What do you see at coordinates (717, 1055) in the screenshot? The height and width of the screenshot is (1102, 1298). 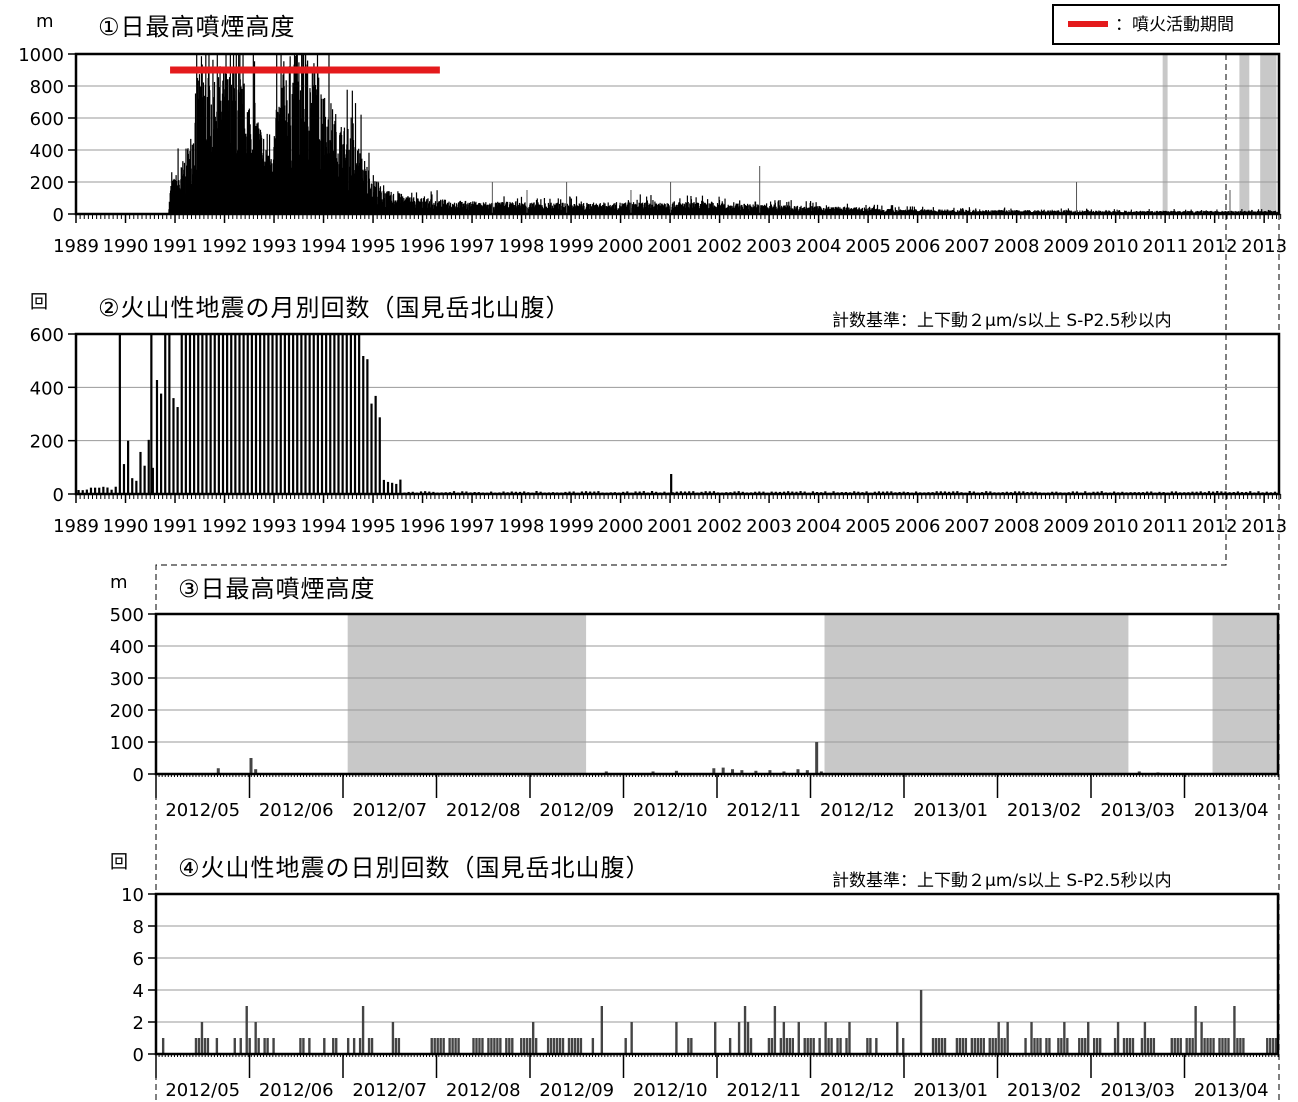 I see `x-minor-ticks` at bounding box center [717, 1055].